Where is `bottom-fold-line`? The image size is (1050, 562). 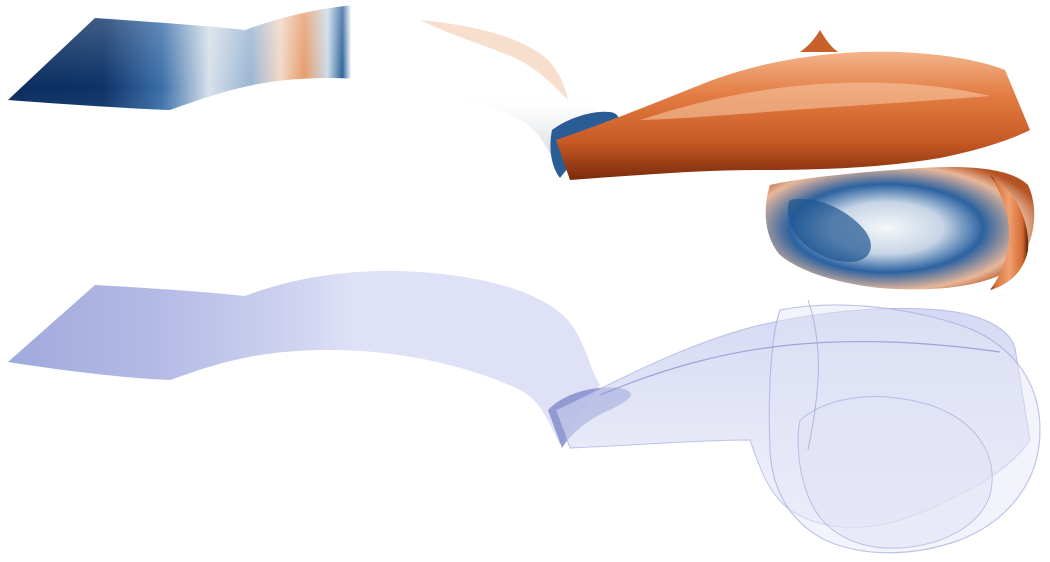
bottom-fold-line is located at coordinates (800, 368).